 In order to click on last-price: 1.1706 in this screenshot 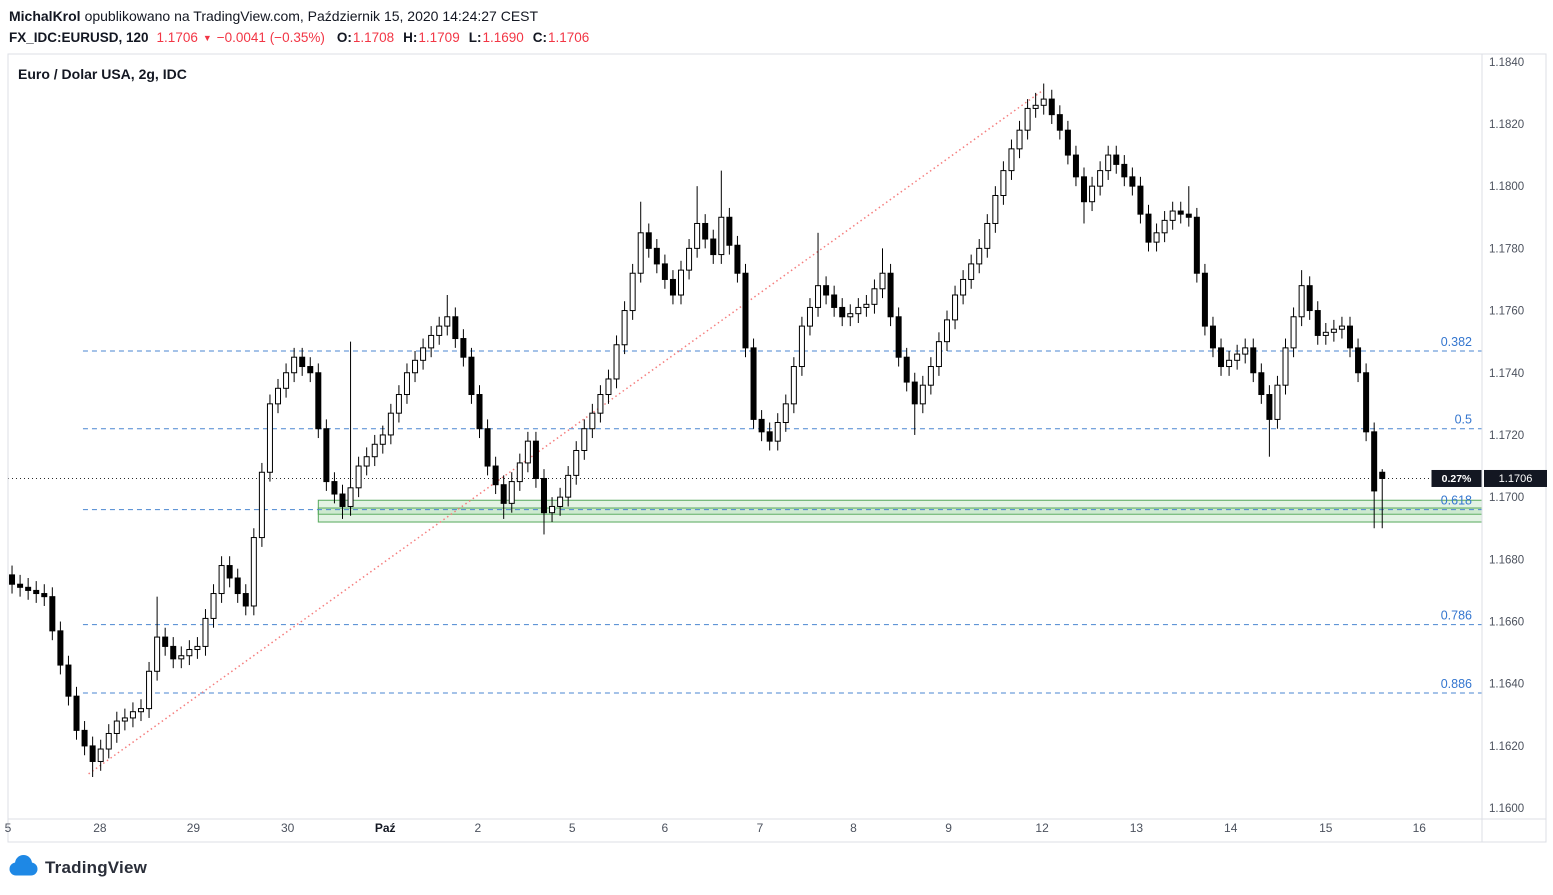, I will do `click(177, 37)`.